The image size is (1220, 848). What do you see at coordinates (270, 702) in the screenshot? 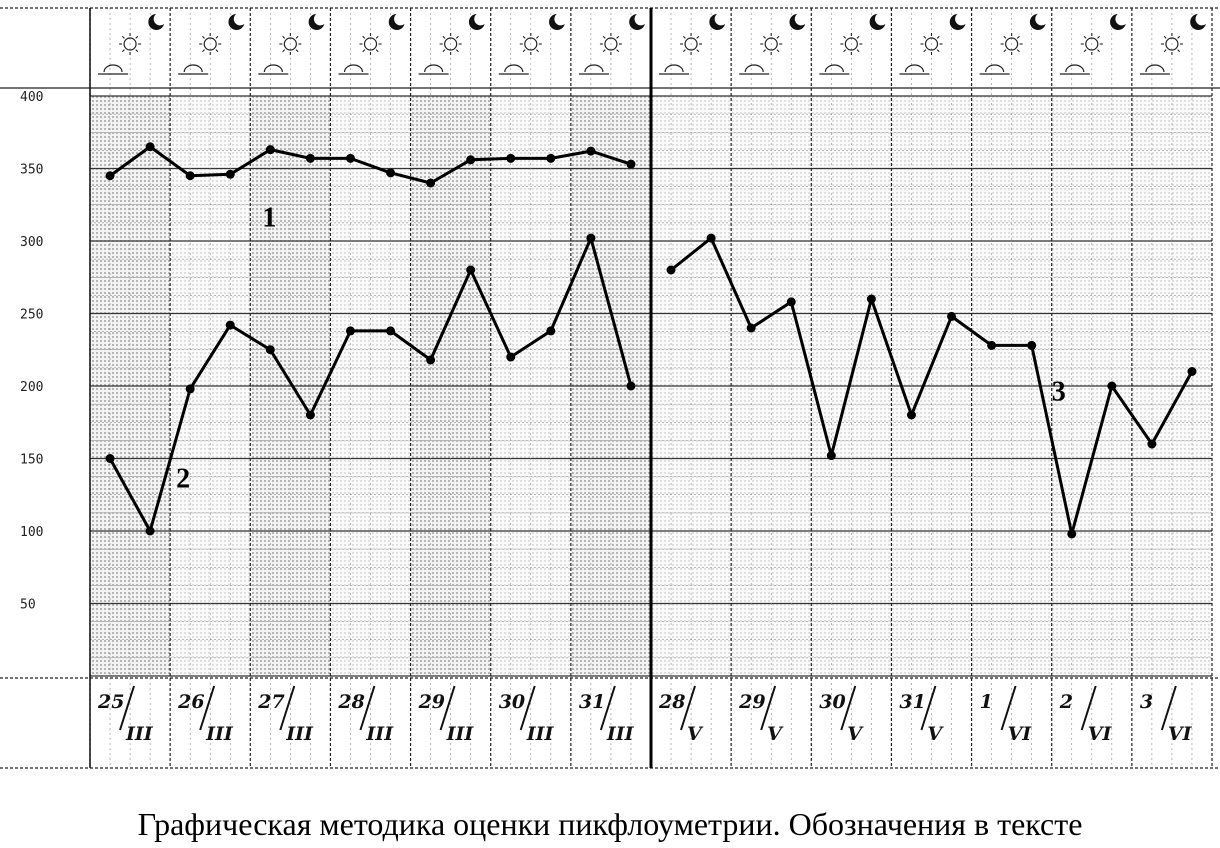
I see `date-day: 27` at bounding box center [270, 702].